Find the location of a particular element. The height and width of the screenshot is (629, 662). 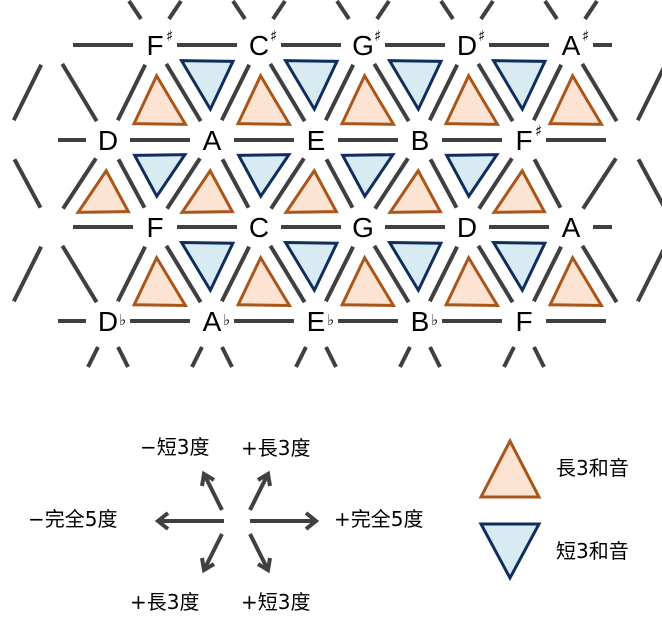

note-label: G is located at coordinates (363, 45).